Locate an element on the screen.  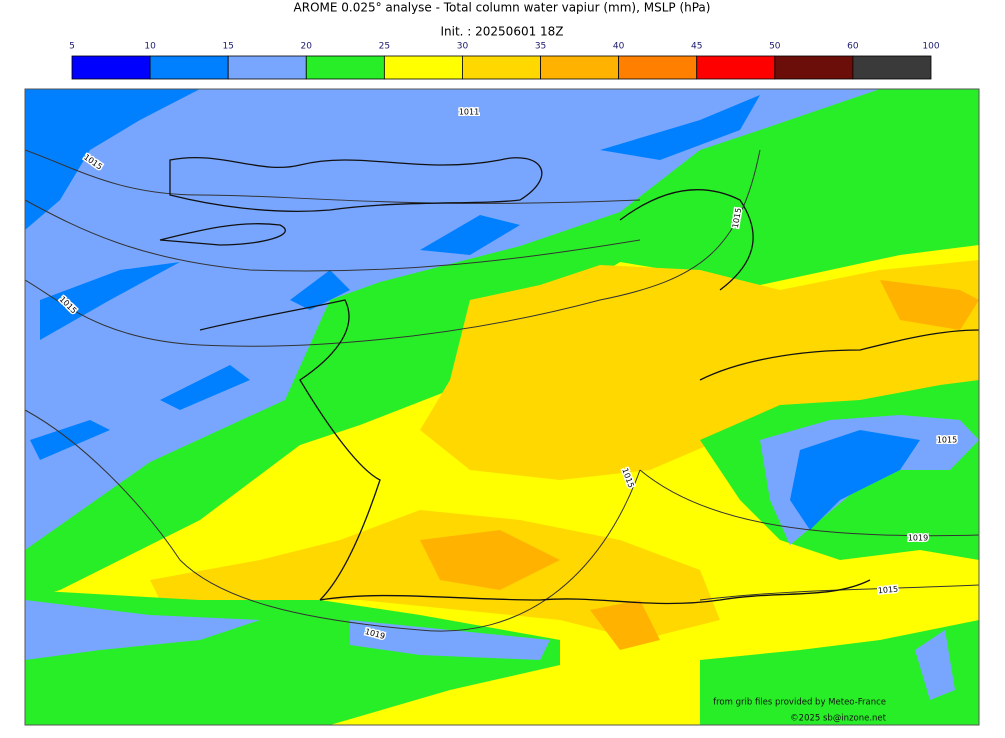
colorbar-tick-label: 60 is located at coordinates (853, 47).